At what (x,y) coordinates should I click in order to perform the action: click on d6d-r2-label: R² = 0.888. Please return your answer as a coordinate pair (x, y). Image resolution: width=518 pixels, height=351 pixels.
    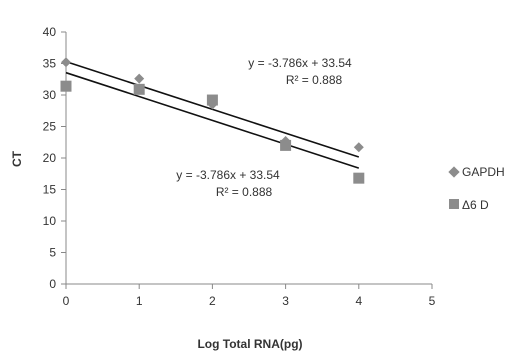
    Looking at the image, I should click on (244, 192).